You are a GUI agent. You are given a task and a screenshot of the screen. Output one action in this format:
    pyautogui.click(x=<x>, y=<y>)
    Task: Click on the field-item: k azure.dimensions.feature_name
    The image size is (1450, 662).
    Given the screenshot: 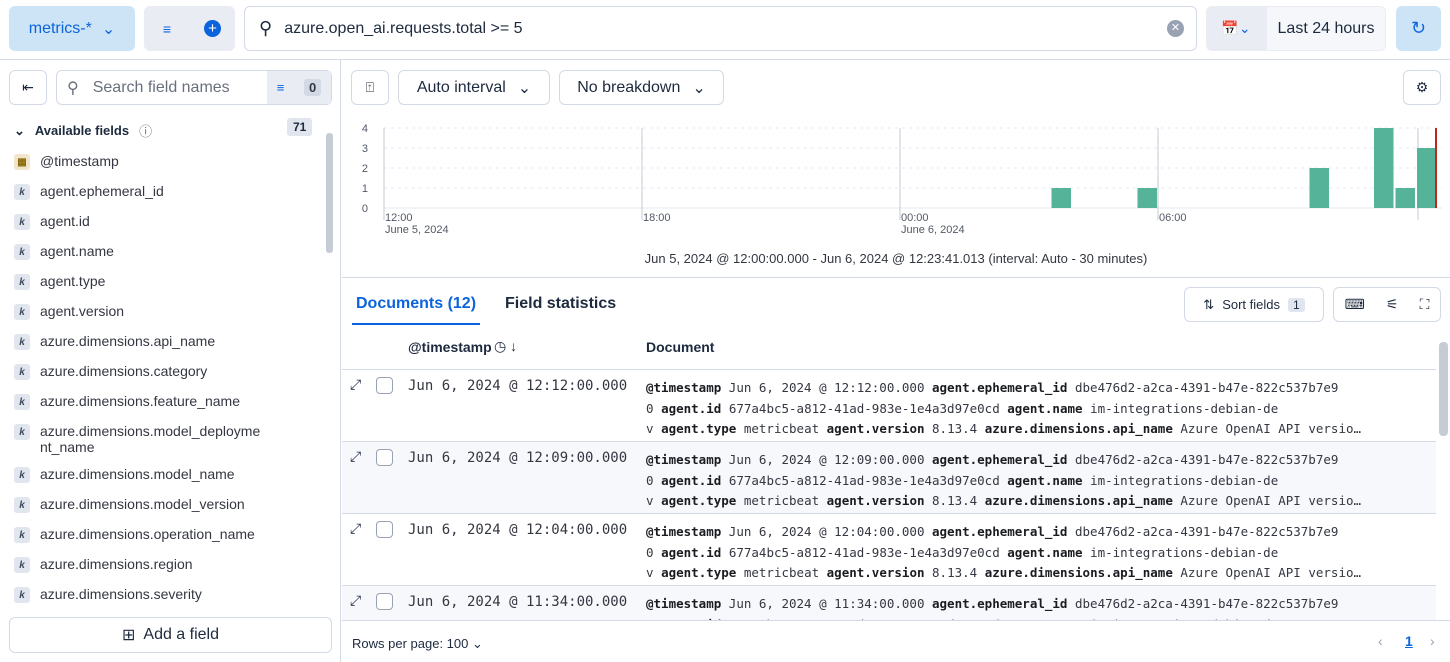 What is the action you would take?
    pyautogui.click(x=127, y=401)
    